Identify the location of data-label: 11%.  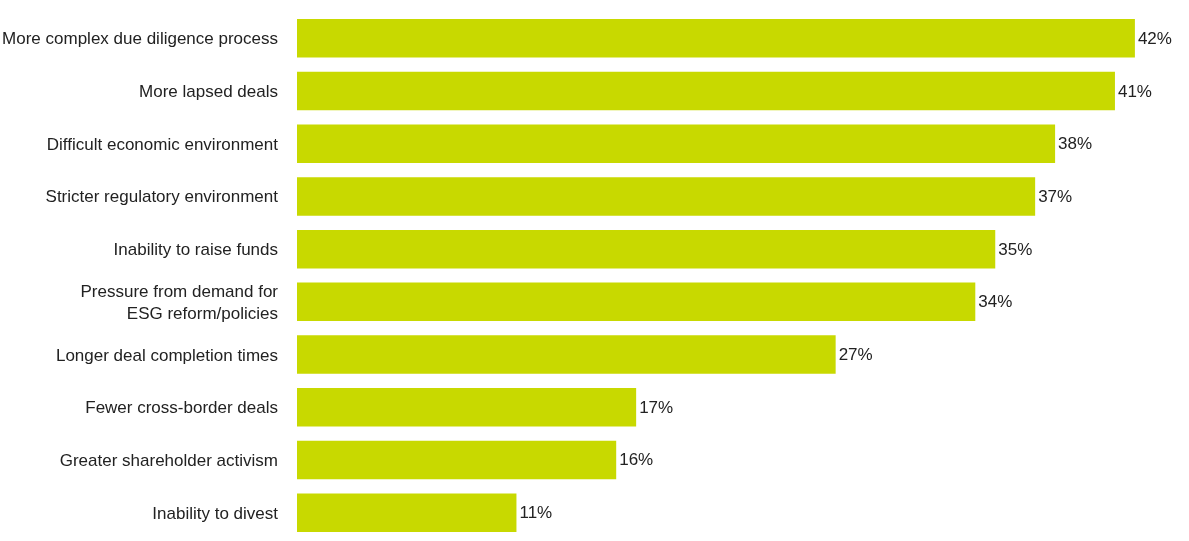
(536, 513).